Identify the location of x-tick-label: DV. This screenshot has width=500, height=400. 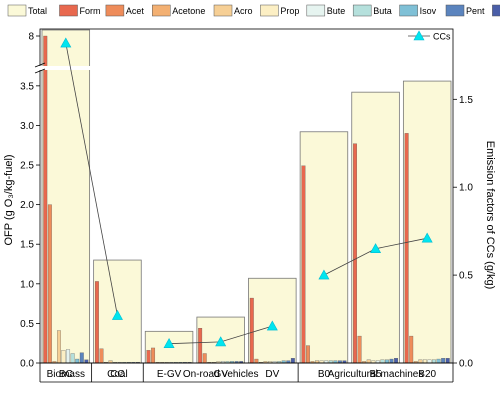
(272, 374).